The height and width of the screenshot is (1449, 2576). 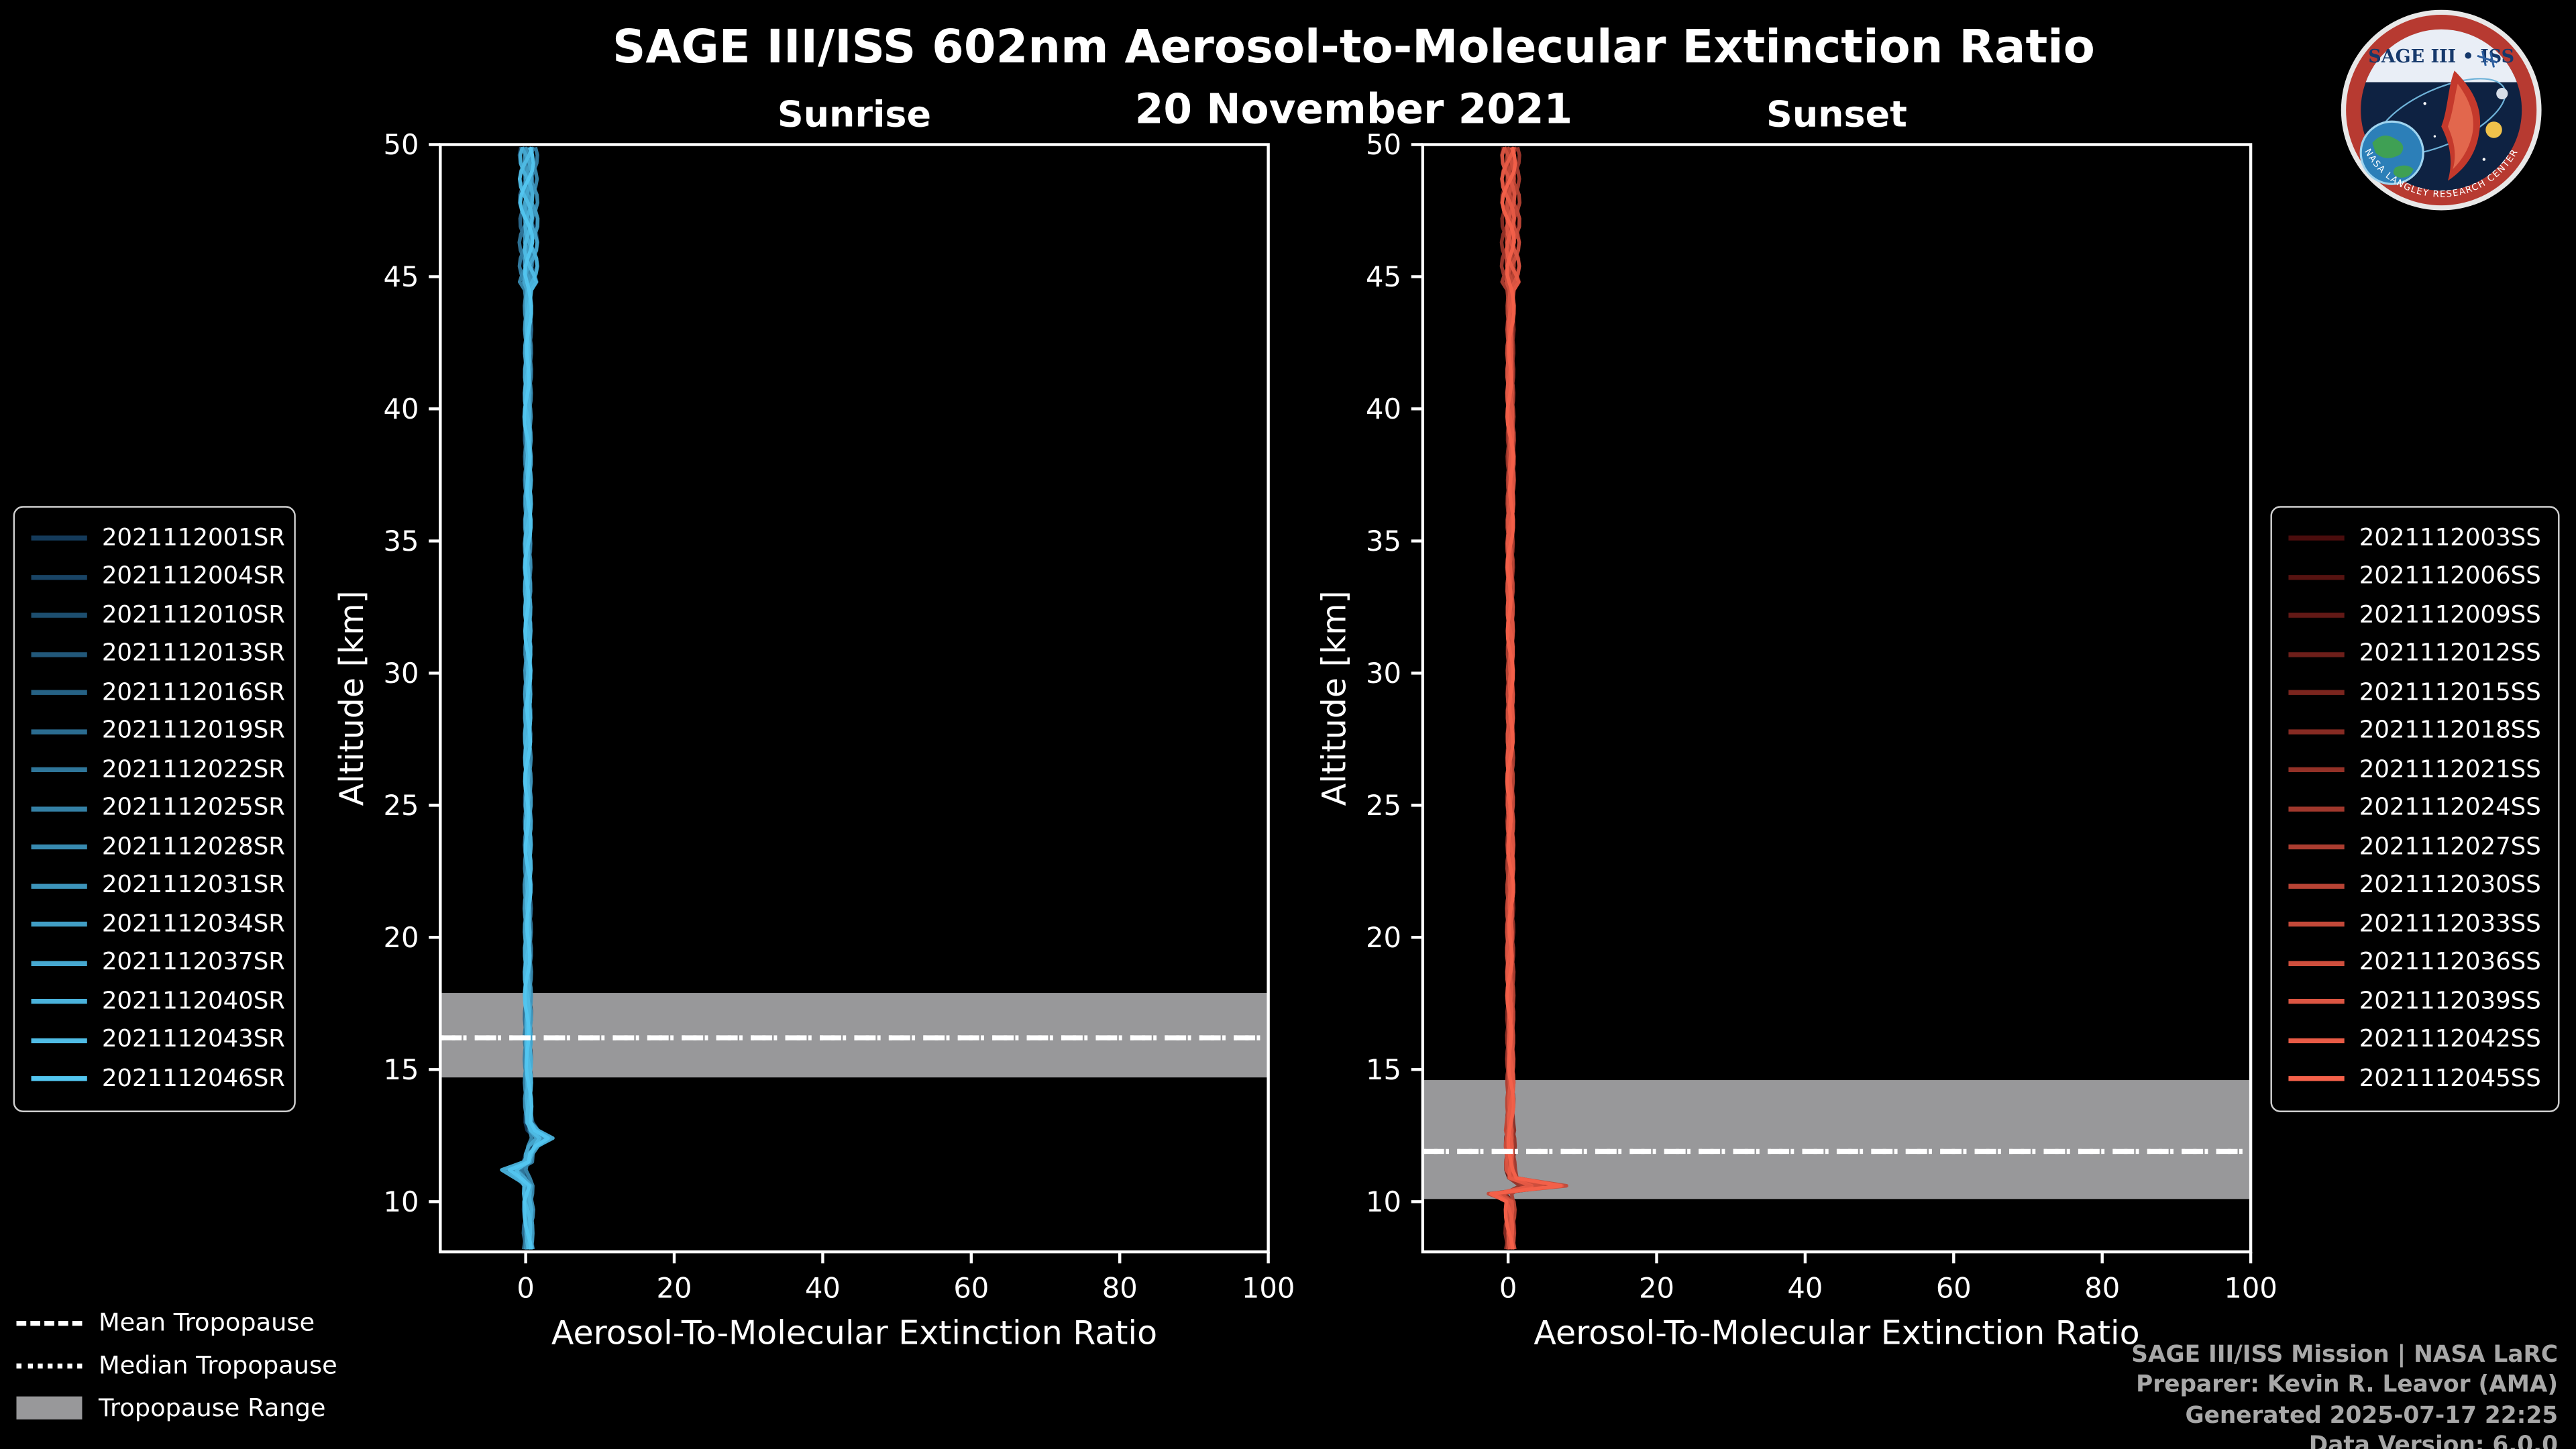 What do you see at coordinates (2347, 1386) in the screenshot?
I see `credit-line: Preparer: Kevin R. Leavor (AMA)` at bounding box center [2347, 1386].